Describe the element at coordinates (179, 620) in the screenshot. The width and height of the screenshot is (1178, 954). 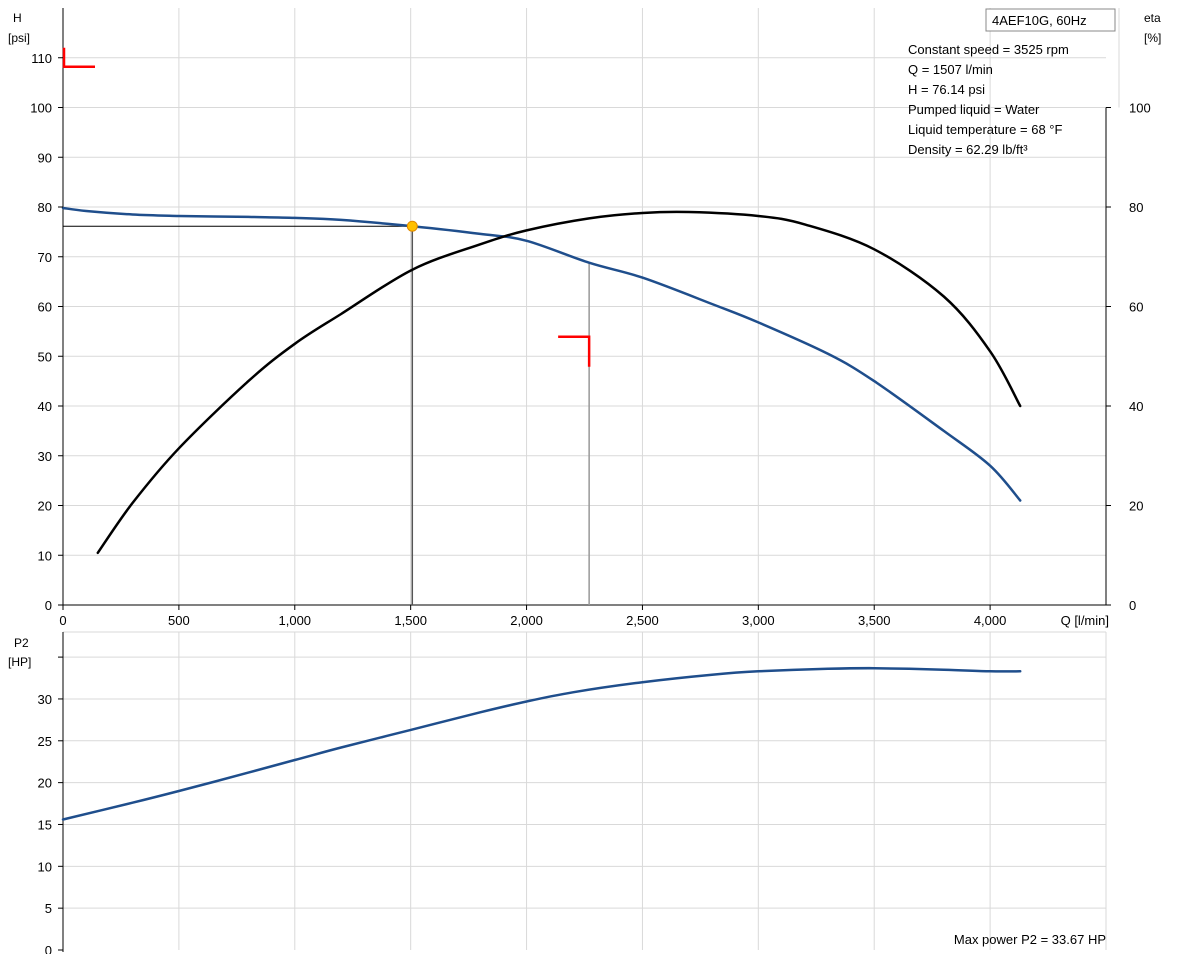
I see `x-tick-label: 500` at that location.